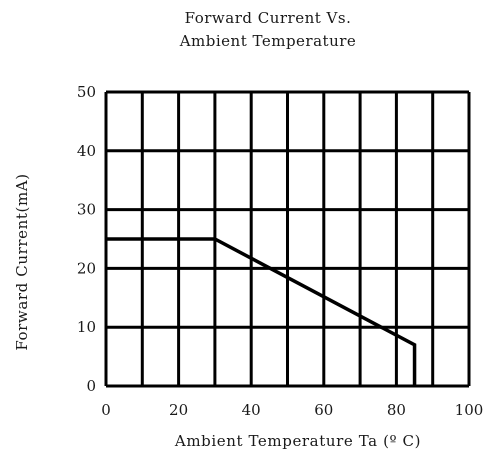 The image size is (494, 462). What do you see at coordinates (86, 92) in the screenshot?
I see `y-tick-label: 50` at bounding box center [86, 92].